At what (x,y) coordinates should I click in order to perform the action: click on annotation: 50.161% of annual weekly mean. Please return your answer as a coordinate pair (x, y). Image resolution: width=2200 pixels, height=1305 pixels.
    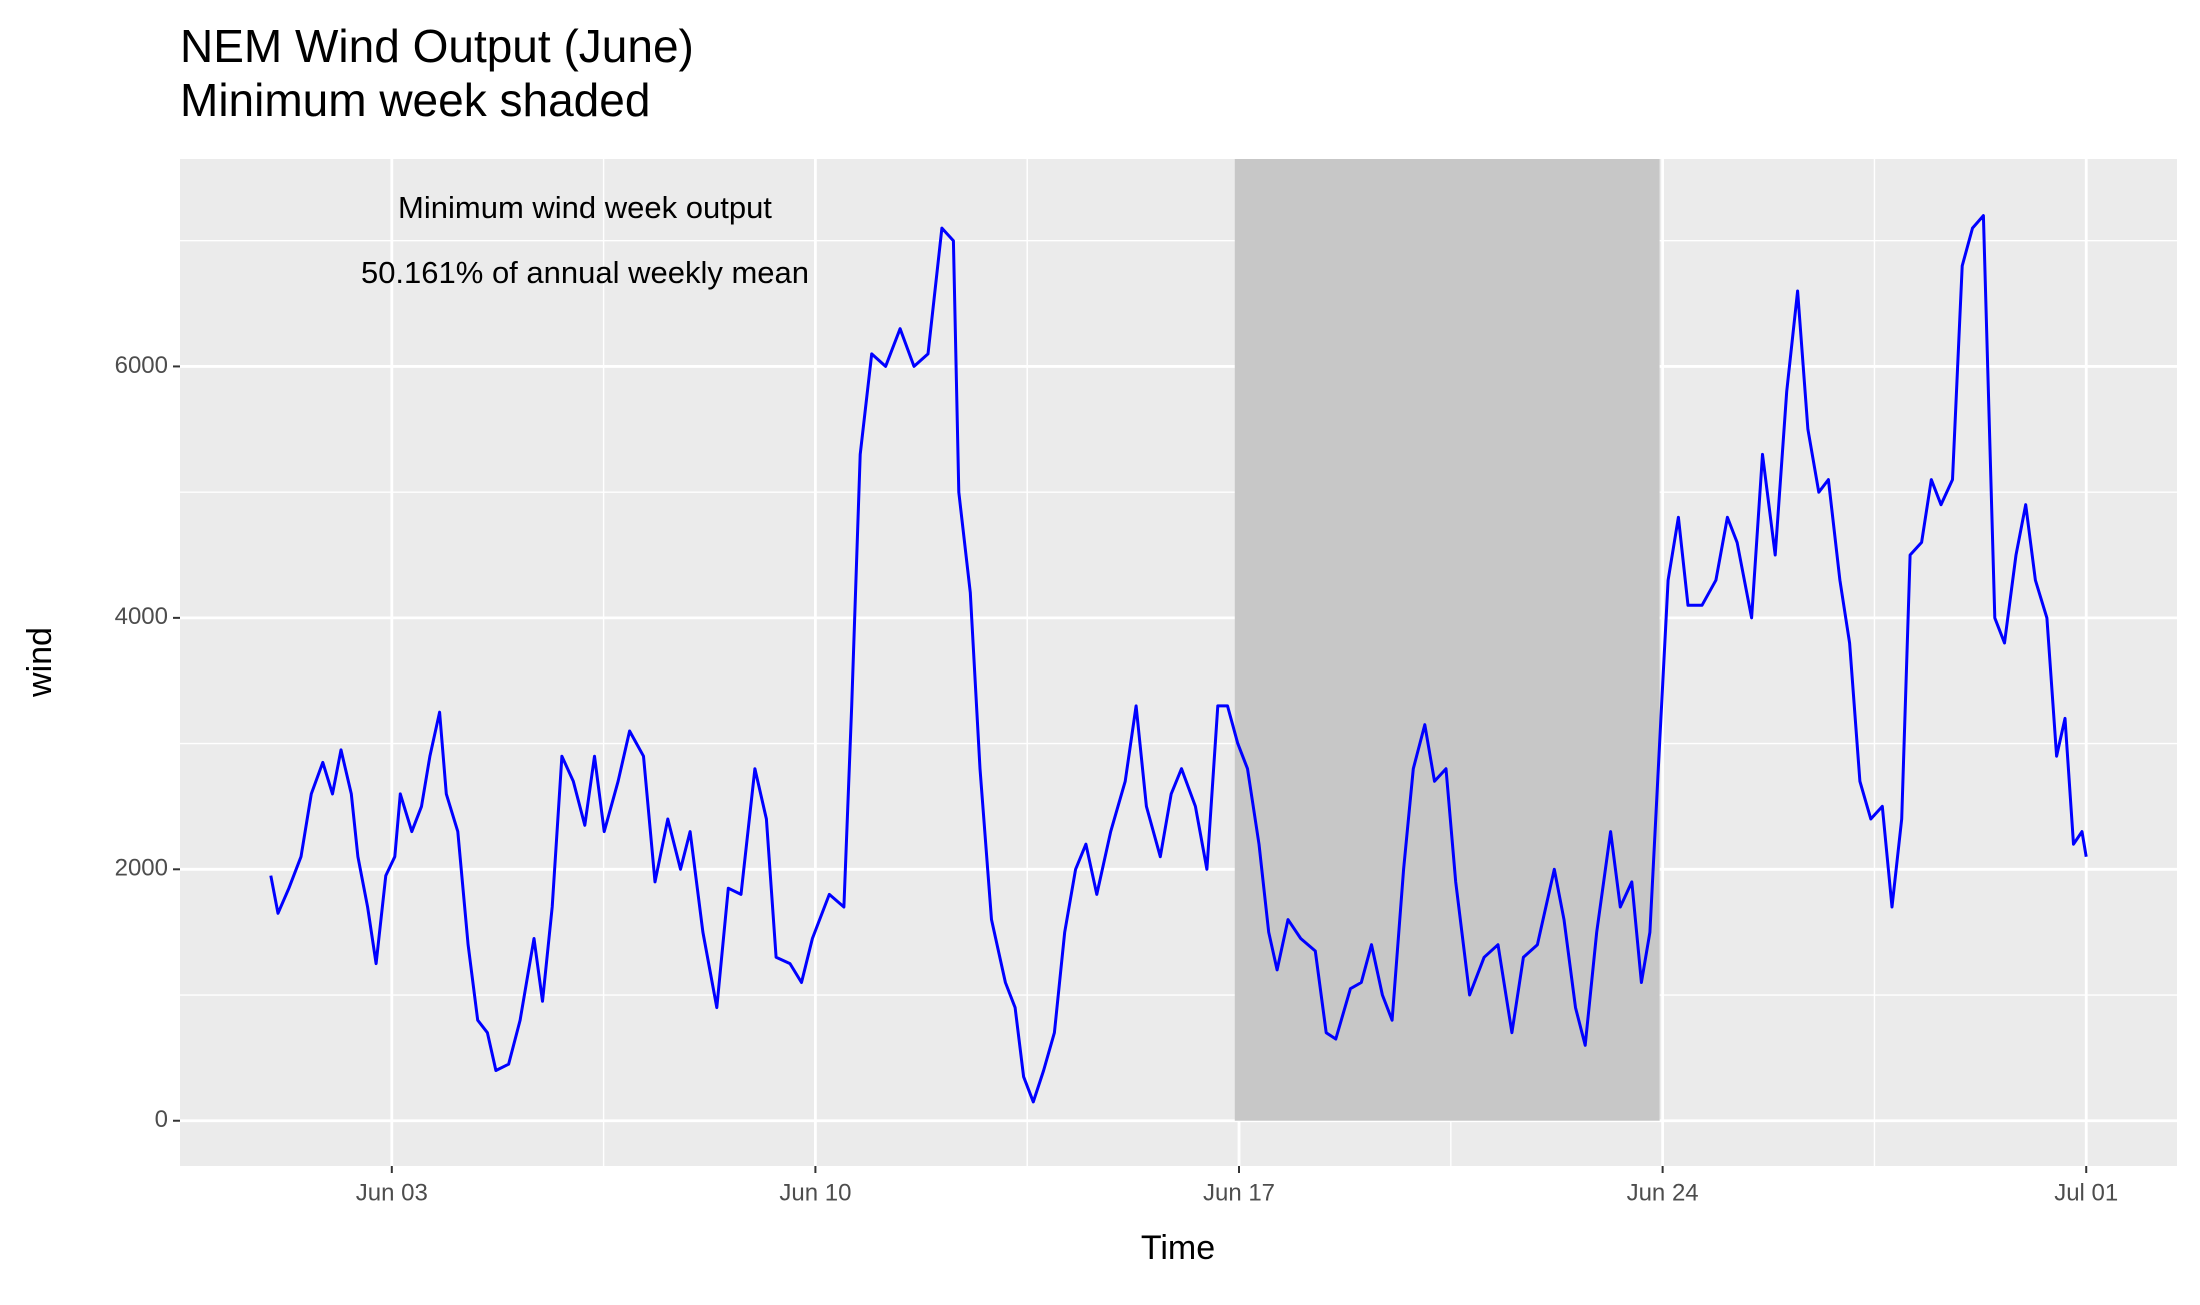
    Looking at the image, I should click on (585, 272).